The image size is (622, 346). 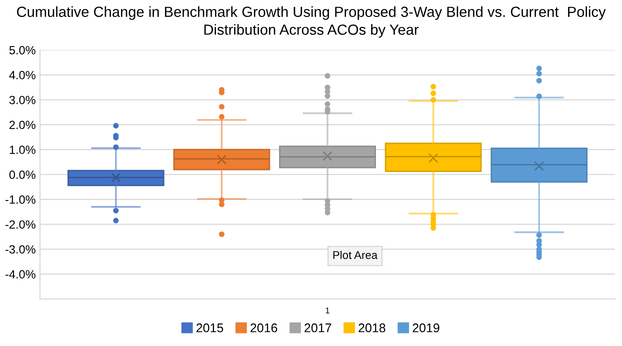 I want to click on annotation: Plot Area, so click(x=355, y=254).